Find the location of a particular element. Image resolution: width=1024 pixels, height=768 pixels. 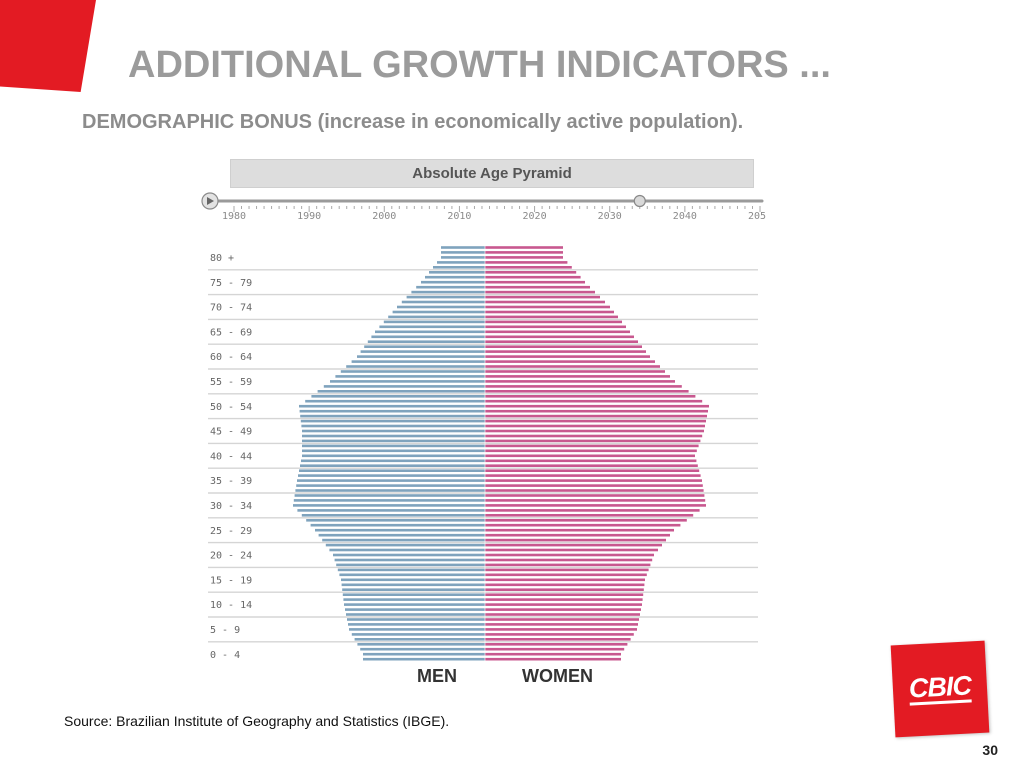

timeline-year-label: 2040 is located at coordinates (685, 216).